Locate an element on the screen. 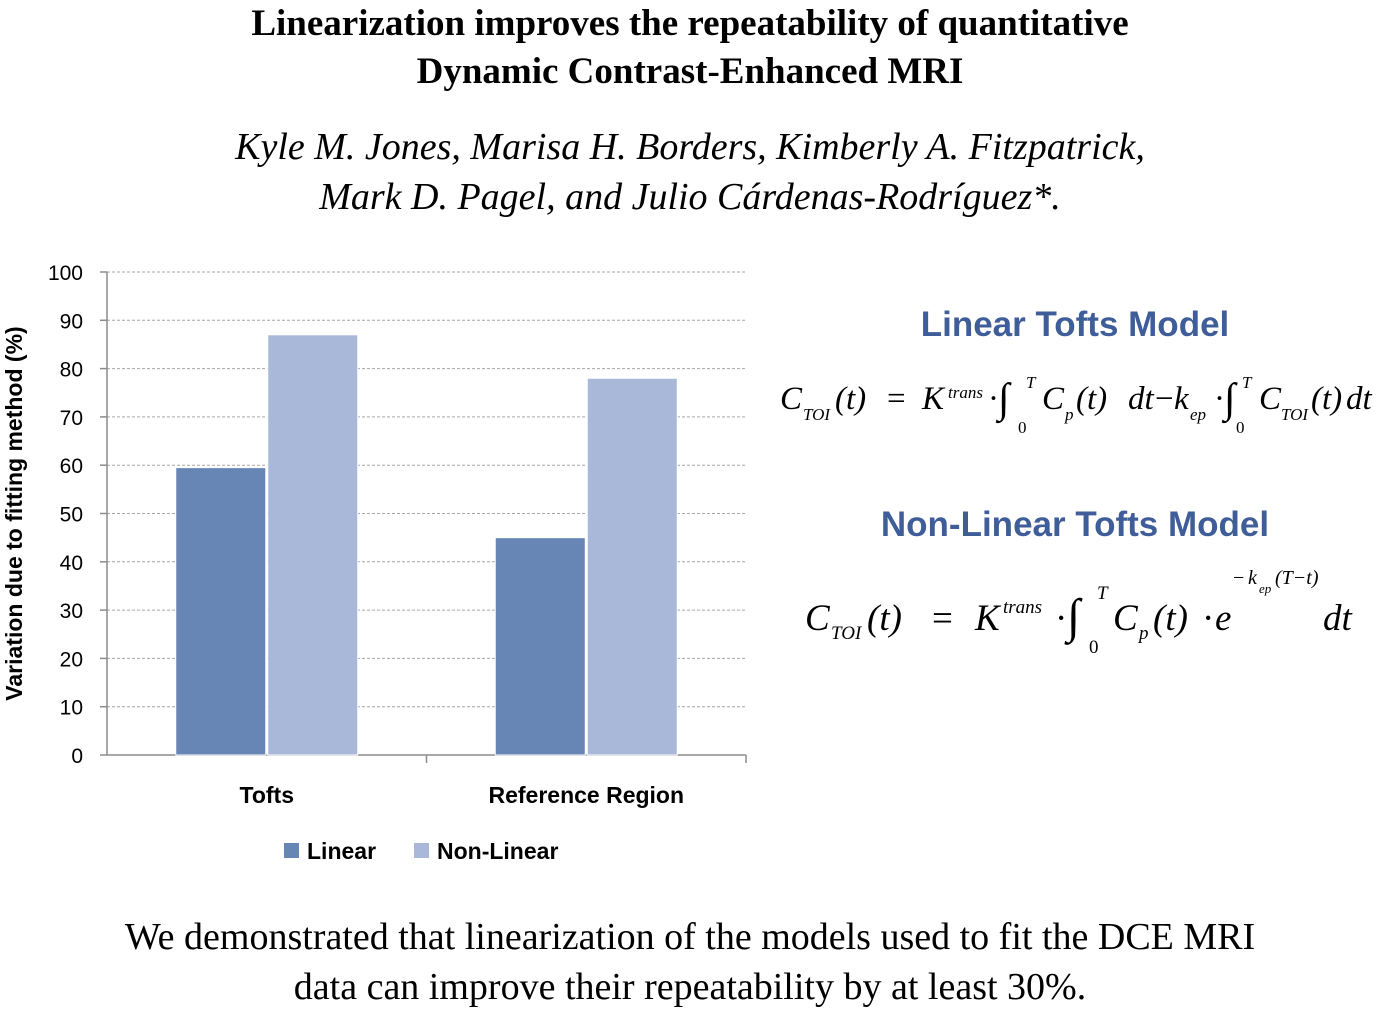 Image resolution: width=1380 pixels, height=1012 pixels. legend-label: Non-Linear is located at coordinates (497, 851).